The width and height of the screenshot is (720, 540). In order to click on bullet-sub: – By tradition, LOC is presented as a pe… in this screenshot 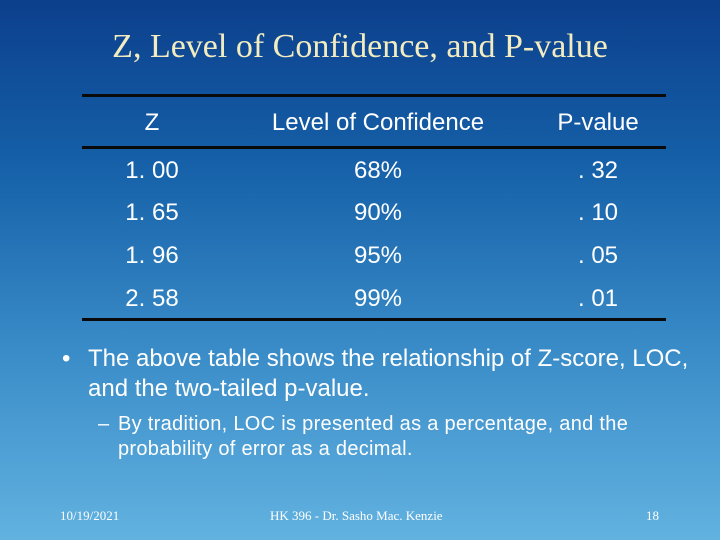, I will do `click(398, 437)`.